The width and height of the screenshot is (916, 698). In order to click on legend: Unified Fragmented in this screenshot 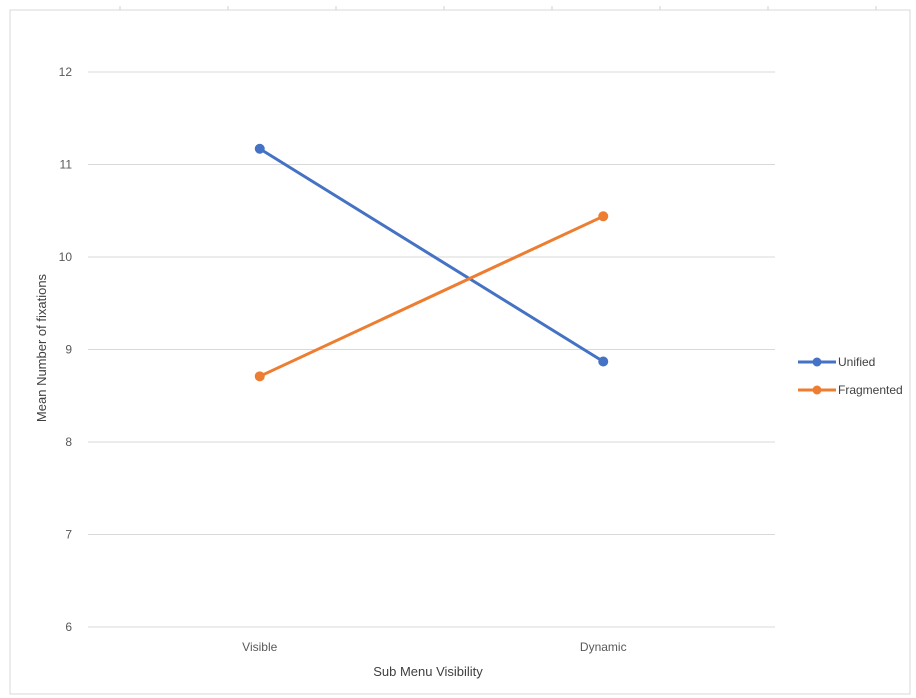, I will do `click(850, 376)`.